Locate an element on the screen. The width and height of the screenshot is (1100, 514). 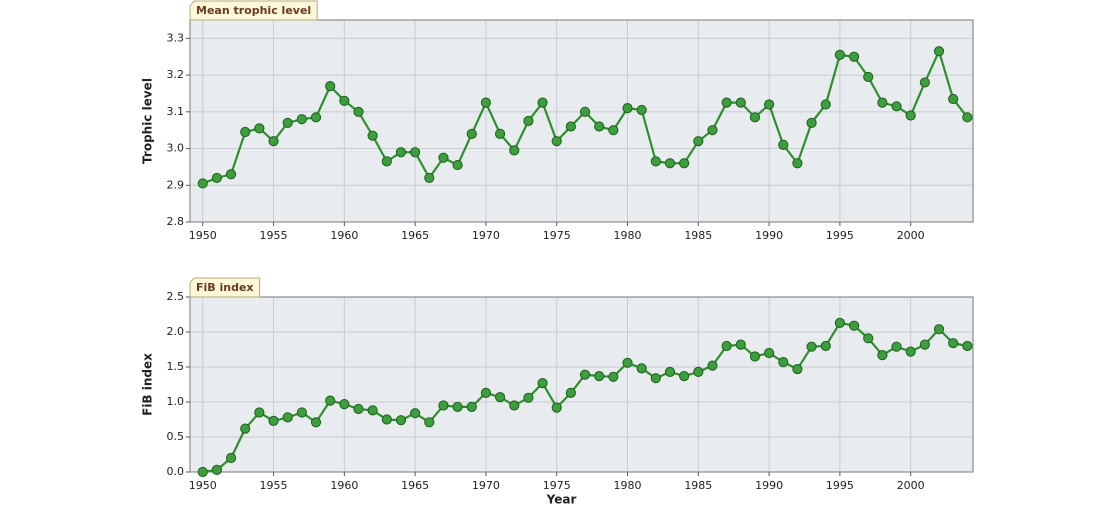
chart-title: Mean trophic level is located at coordinates (253, 10).